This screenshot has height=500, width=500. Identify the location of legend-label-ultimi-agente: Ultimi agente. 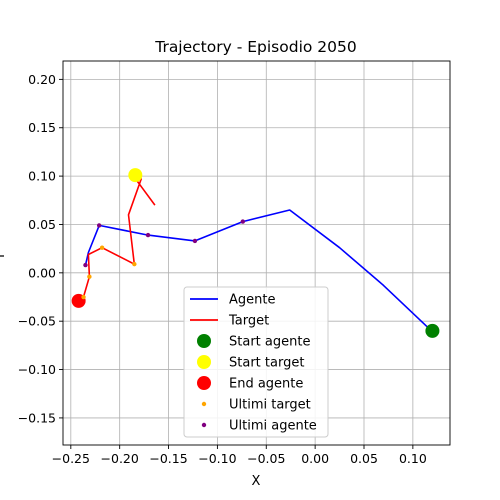
(273, 426).